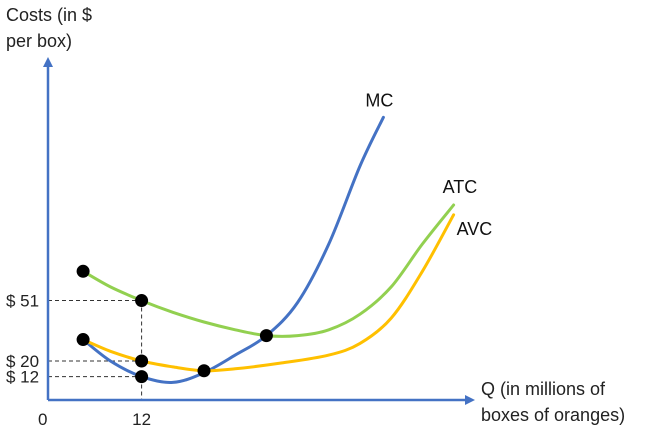 The width and height of the screenshot is (647, 427). Describe the element at coordinates (553, 415) in the screenshot. I see `x-axis-label-line-2: boxes of oranges)` at that location.